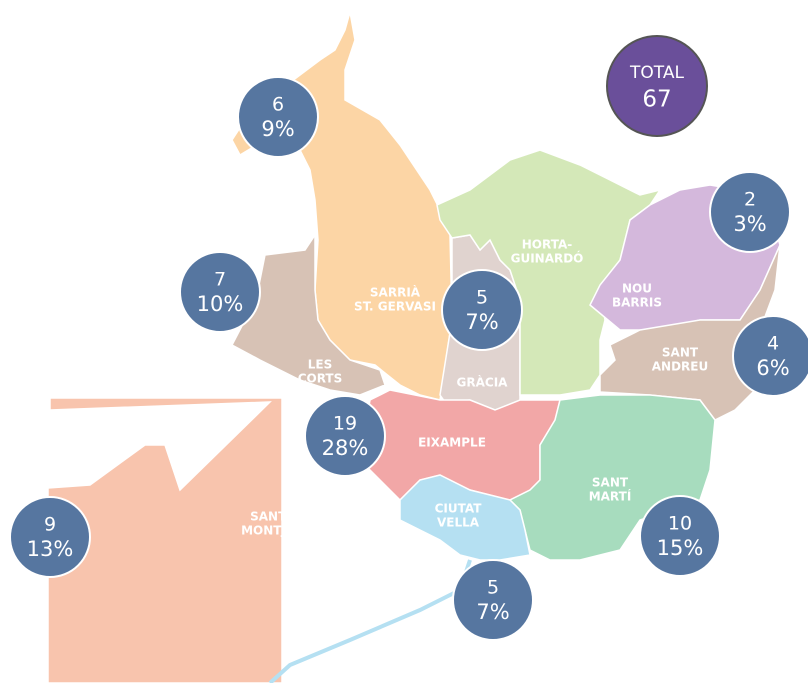 This screenshot has height=683, width=808. What do you see at coordinates (220, 280) in the screenshot?
I see `count: 7` at bounding box center [220, 280].